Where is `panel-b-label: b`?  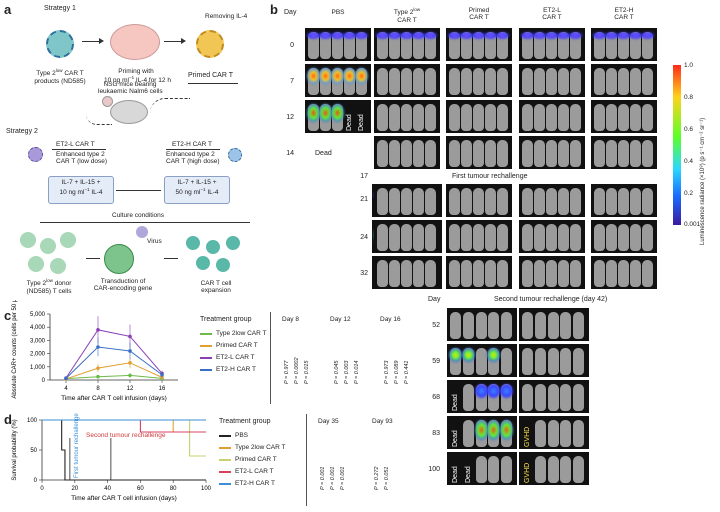
panel-b-label: b is located at coordinates (274, 9).